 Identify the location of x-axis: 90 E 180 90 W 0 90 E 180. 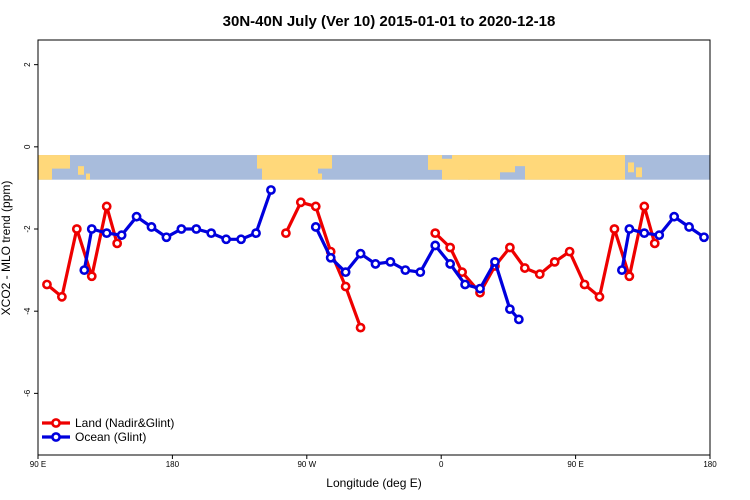
(373, 462).